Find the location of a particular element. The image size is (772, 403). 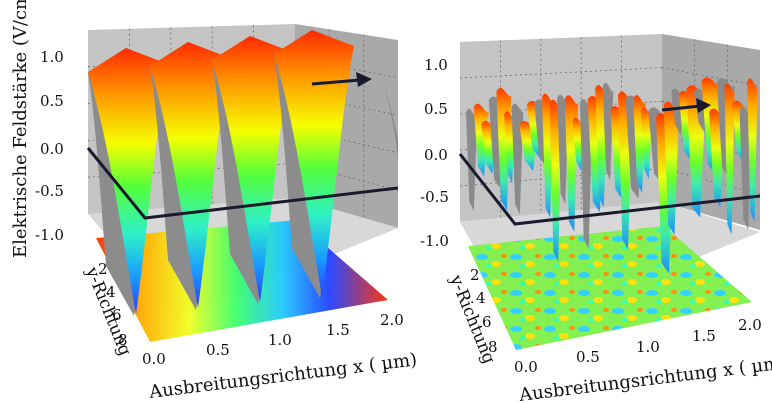

left-xtick: 0.5 is located at coordinates (218, 350).